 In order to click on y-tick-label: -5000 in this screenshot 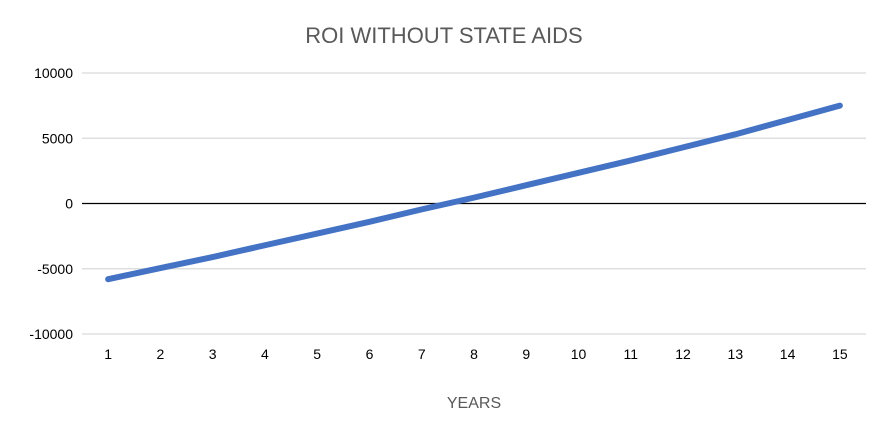, I will do `click(55, 269)`.